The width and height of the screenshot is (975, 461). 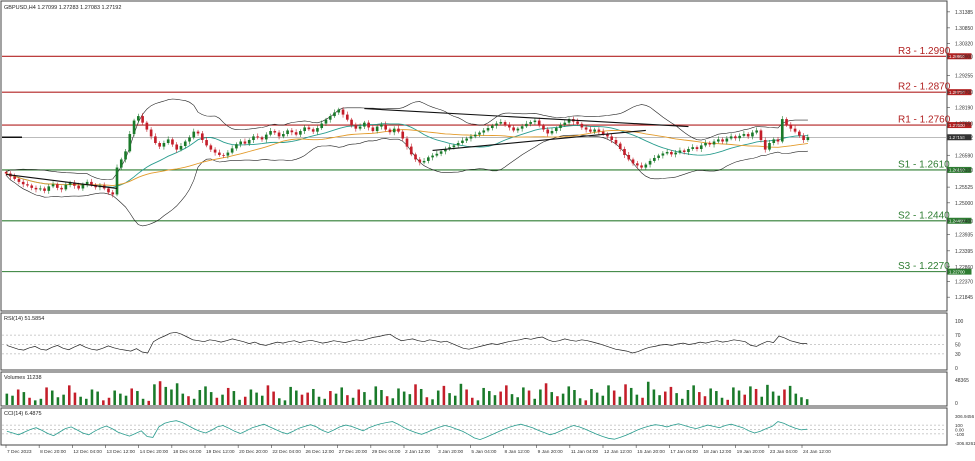 What do you see at coordinates (517, 452) in the screenshot?
I see `x-tick-label: 8 Jan 12:00` at bounding box center [517, 452].